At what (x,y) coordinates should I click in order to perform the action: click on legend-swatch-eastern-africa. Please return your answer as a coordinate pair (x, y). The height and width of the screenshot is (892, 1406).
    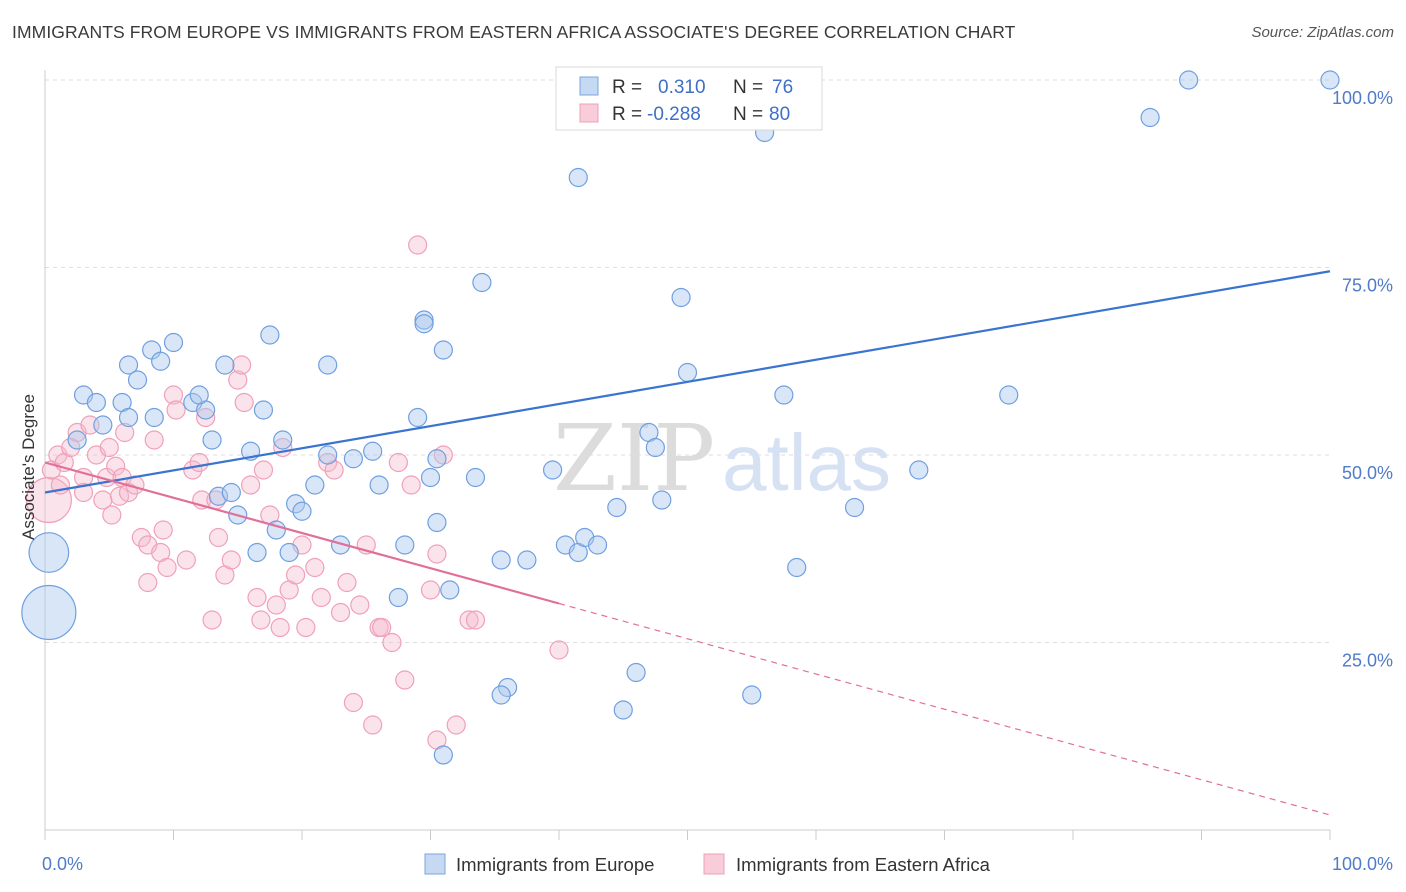
    Looking at the image, I should click on (589, 113).